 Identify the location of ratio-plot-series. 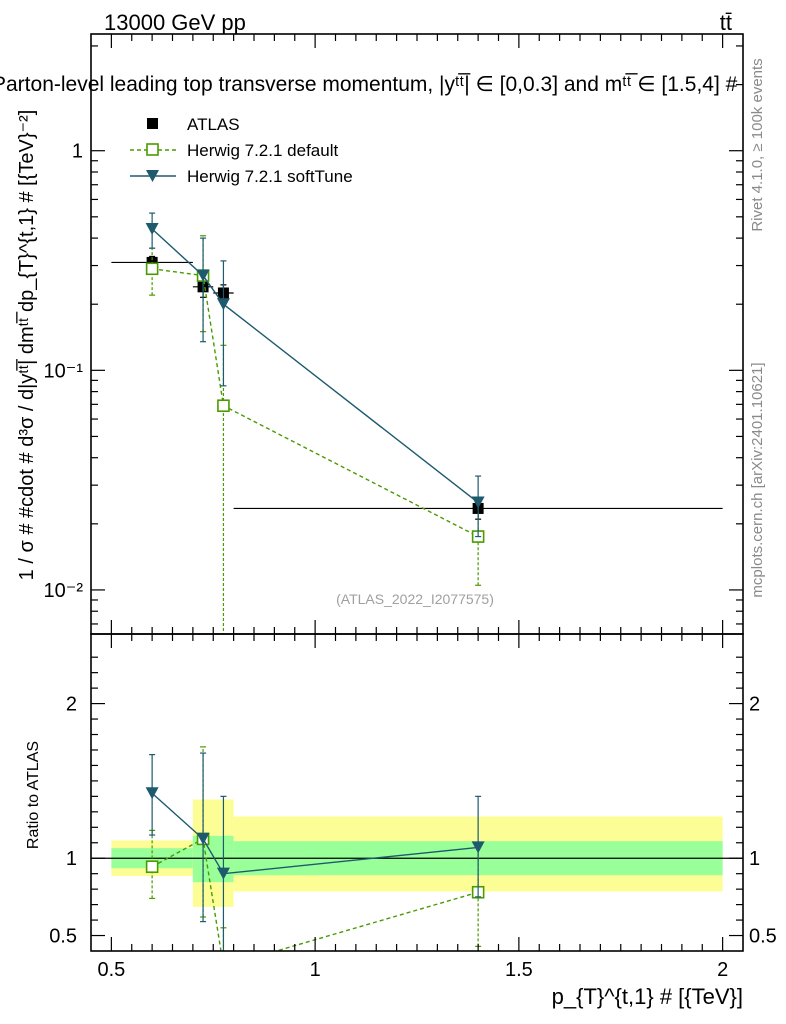
(315, 859).